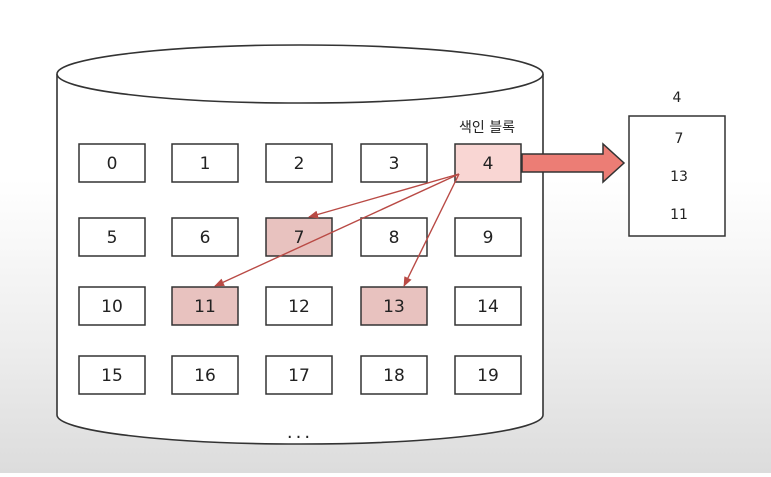 This screenshot has width=771, height=477. What do you see at coordinates (677, 98) in the screenshot?
I see `index-table-header: 4` at bounding box center [677, 98].